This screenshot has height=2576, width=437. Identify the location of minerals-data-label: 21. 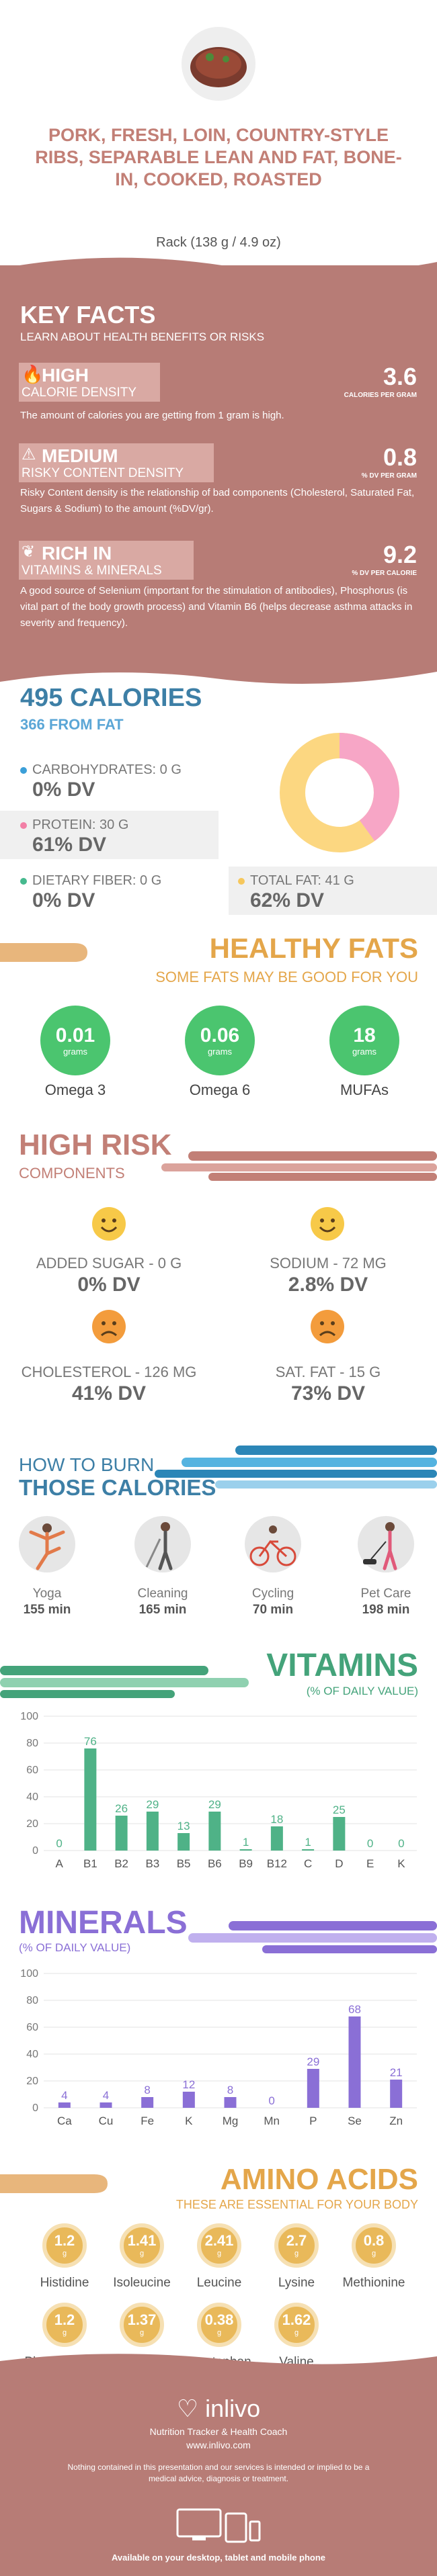
(396, 2072).